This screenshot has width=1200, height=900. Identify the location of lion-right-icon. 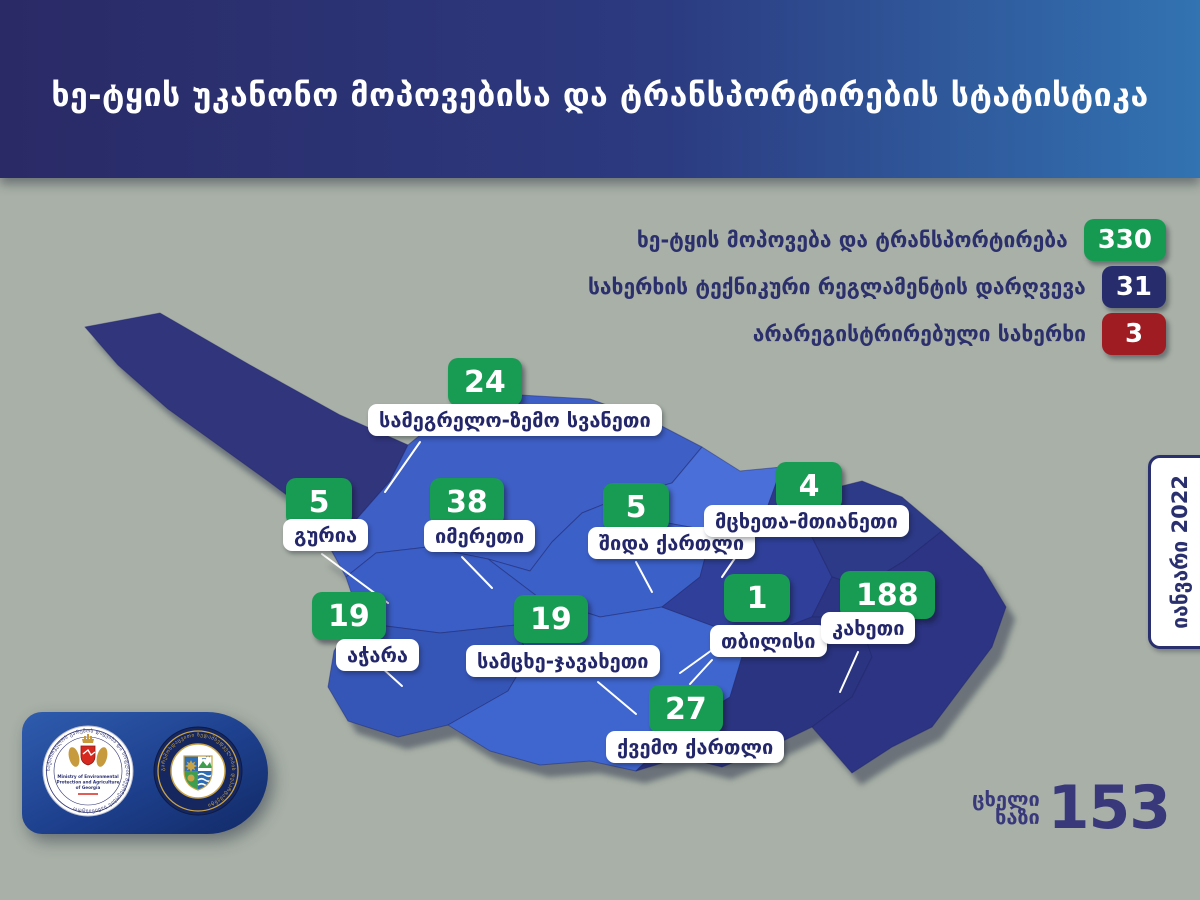
(102, 757).